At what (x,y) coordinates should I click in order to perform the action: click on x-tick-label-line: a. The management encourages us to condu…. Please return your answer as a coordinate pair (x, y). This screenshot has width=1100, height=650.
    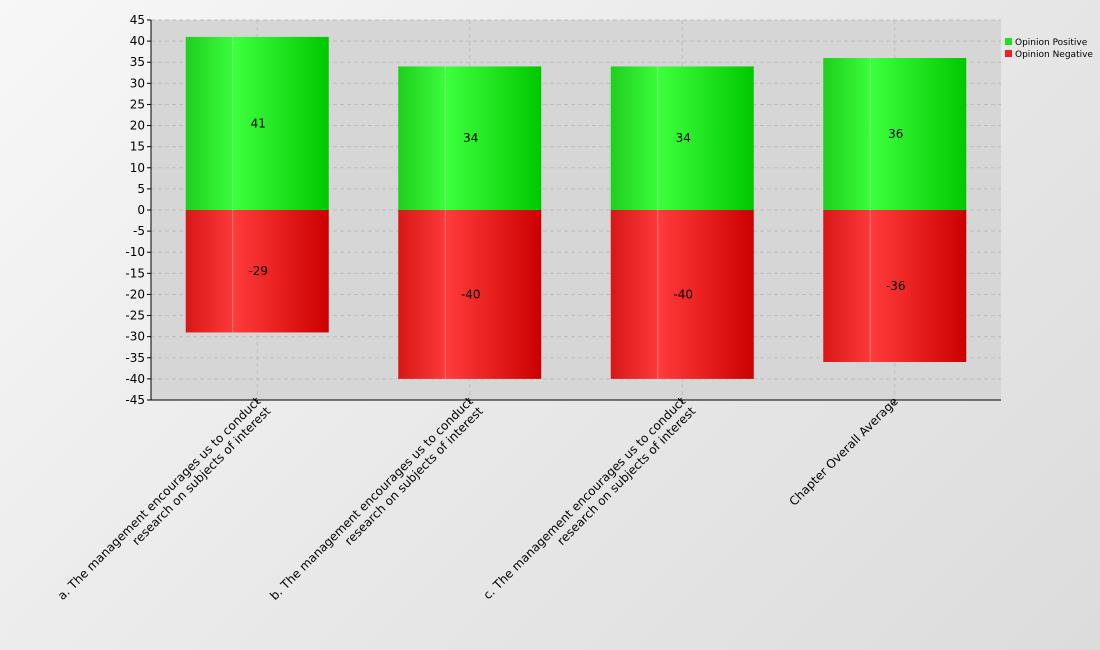
    Looking at the image, I should click on (159, 498).